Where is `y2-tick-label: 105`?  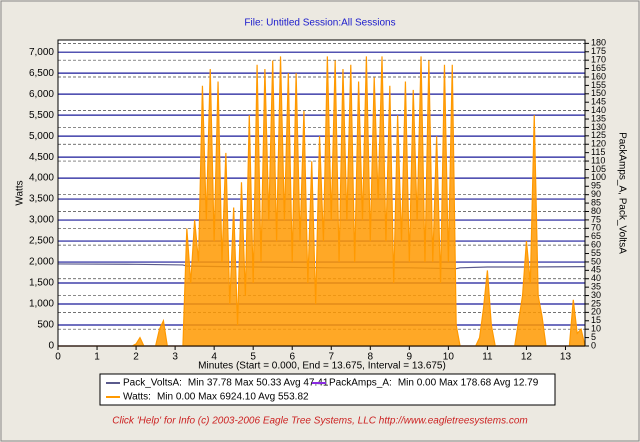 y2-tick-label: 105 is located at coordinates (598, 169).